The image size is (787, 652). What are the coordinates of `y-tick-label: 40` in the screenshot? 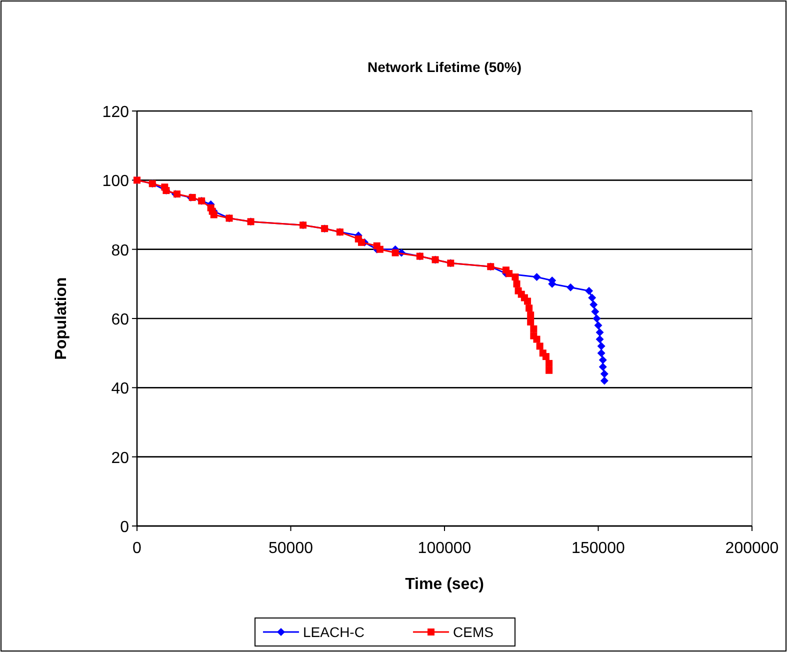 It's located at (120, 389).